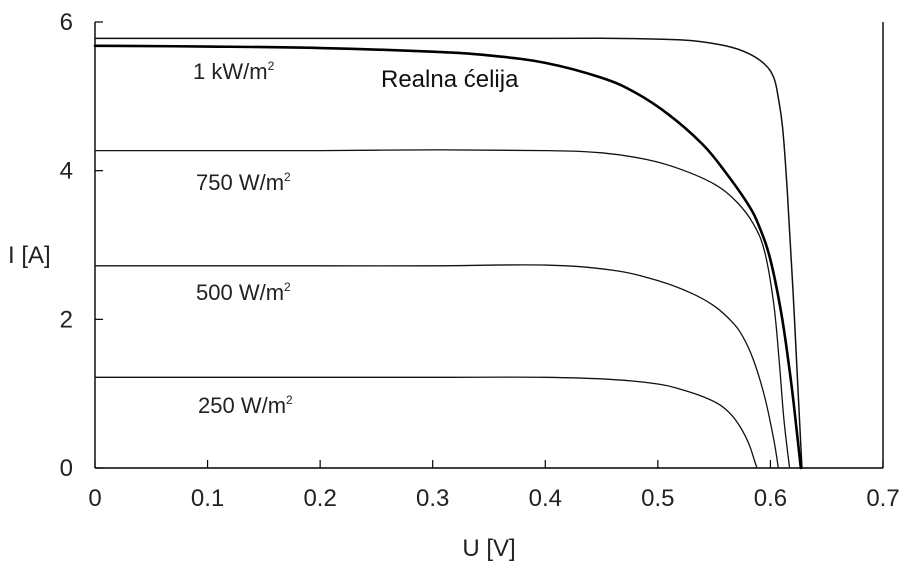 Image resolution: width=915 pixels, height=568 pixels. Describe the element at coordinates (66, 171) in the screenshot. I see `y-tick-label: 4` at that location.